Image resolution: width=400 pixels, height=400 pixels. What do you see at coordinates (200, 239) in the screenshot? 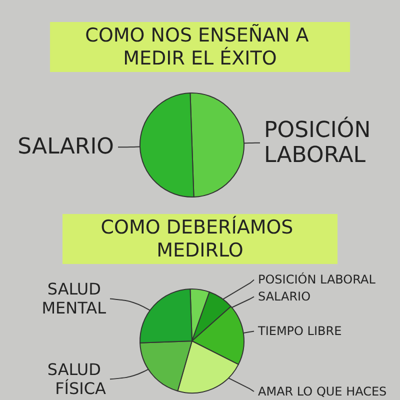
I see `chart-title: COMO DEBERÍAMOS MEDIRLO` at bounding box center [200, 239].